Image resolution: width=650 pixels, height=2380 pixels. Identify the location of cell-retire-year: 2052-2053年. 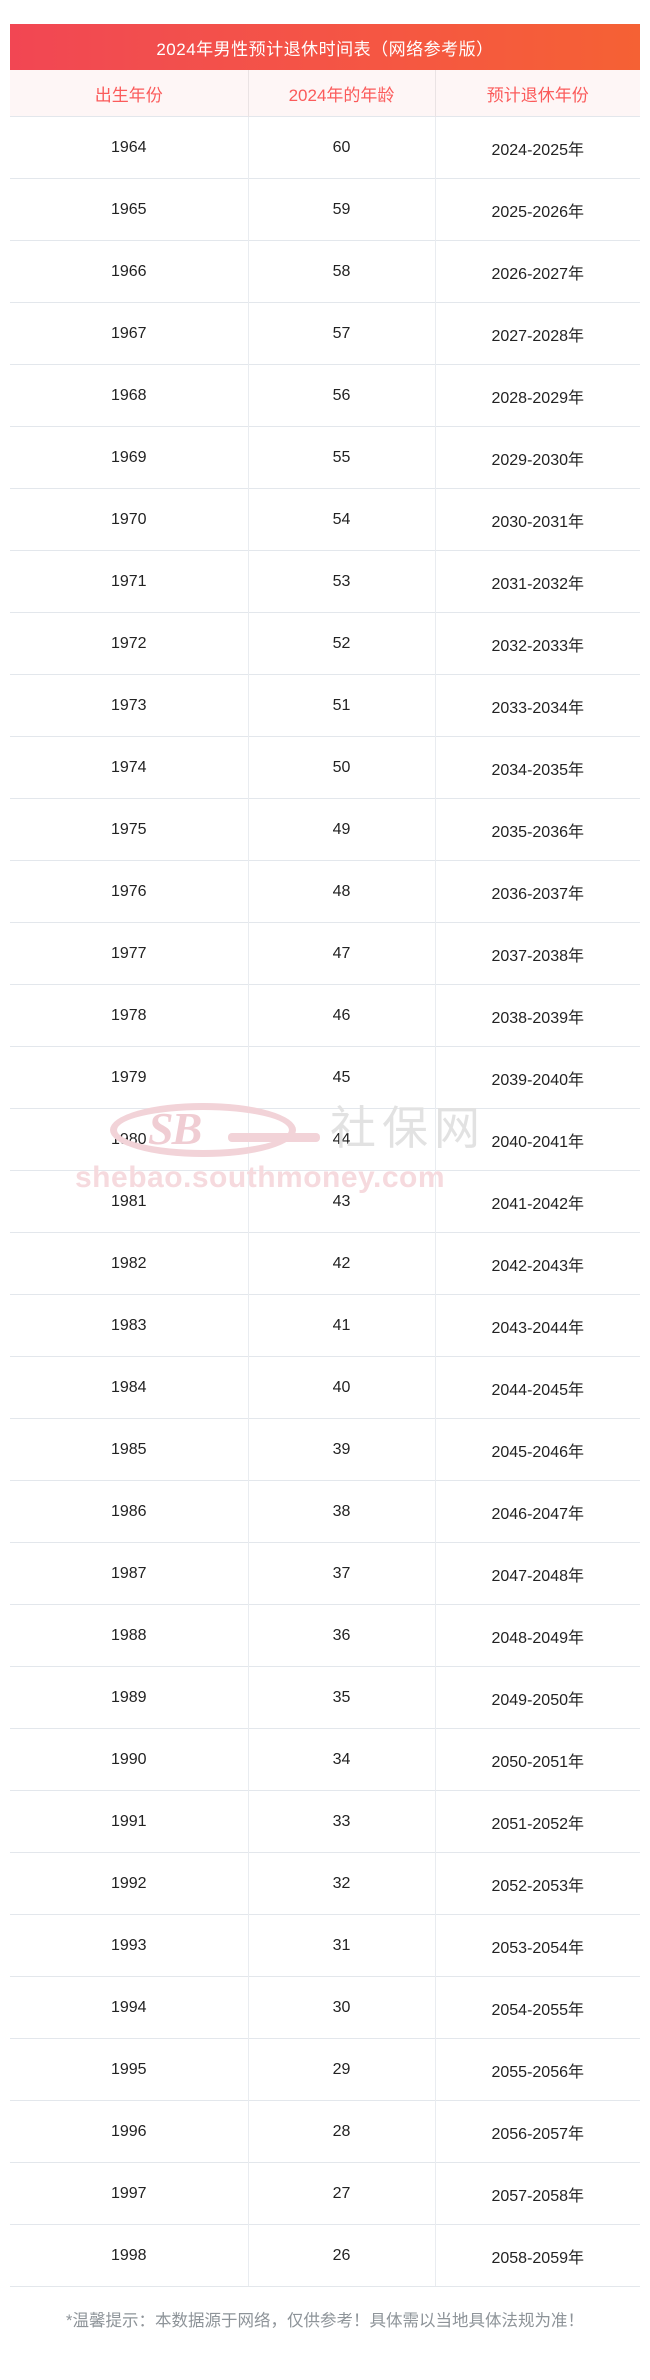
(538, 1883).